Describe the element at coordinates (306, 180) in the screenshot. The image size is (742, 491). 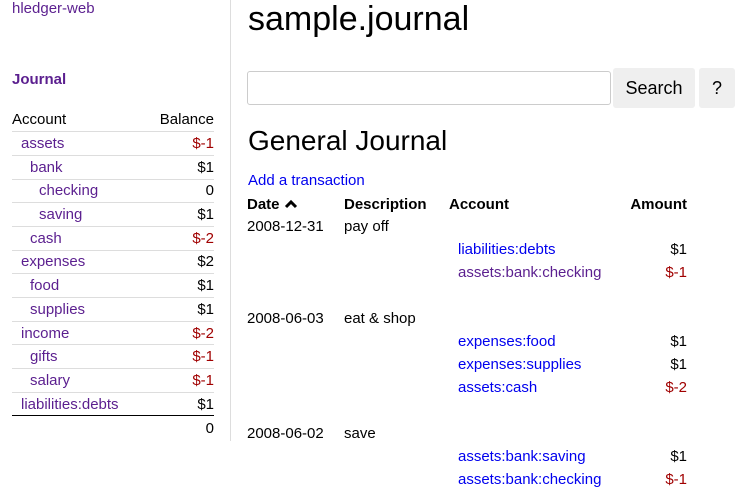
I see `add-transaction-link: Add a transaction` at that location.